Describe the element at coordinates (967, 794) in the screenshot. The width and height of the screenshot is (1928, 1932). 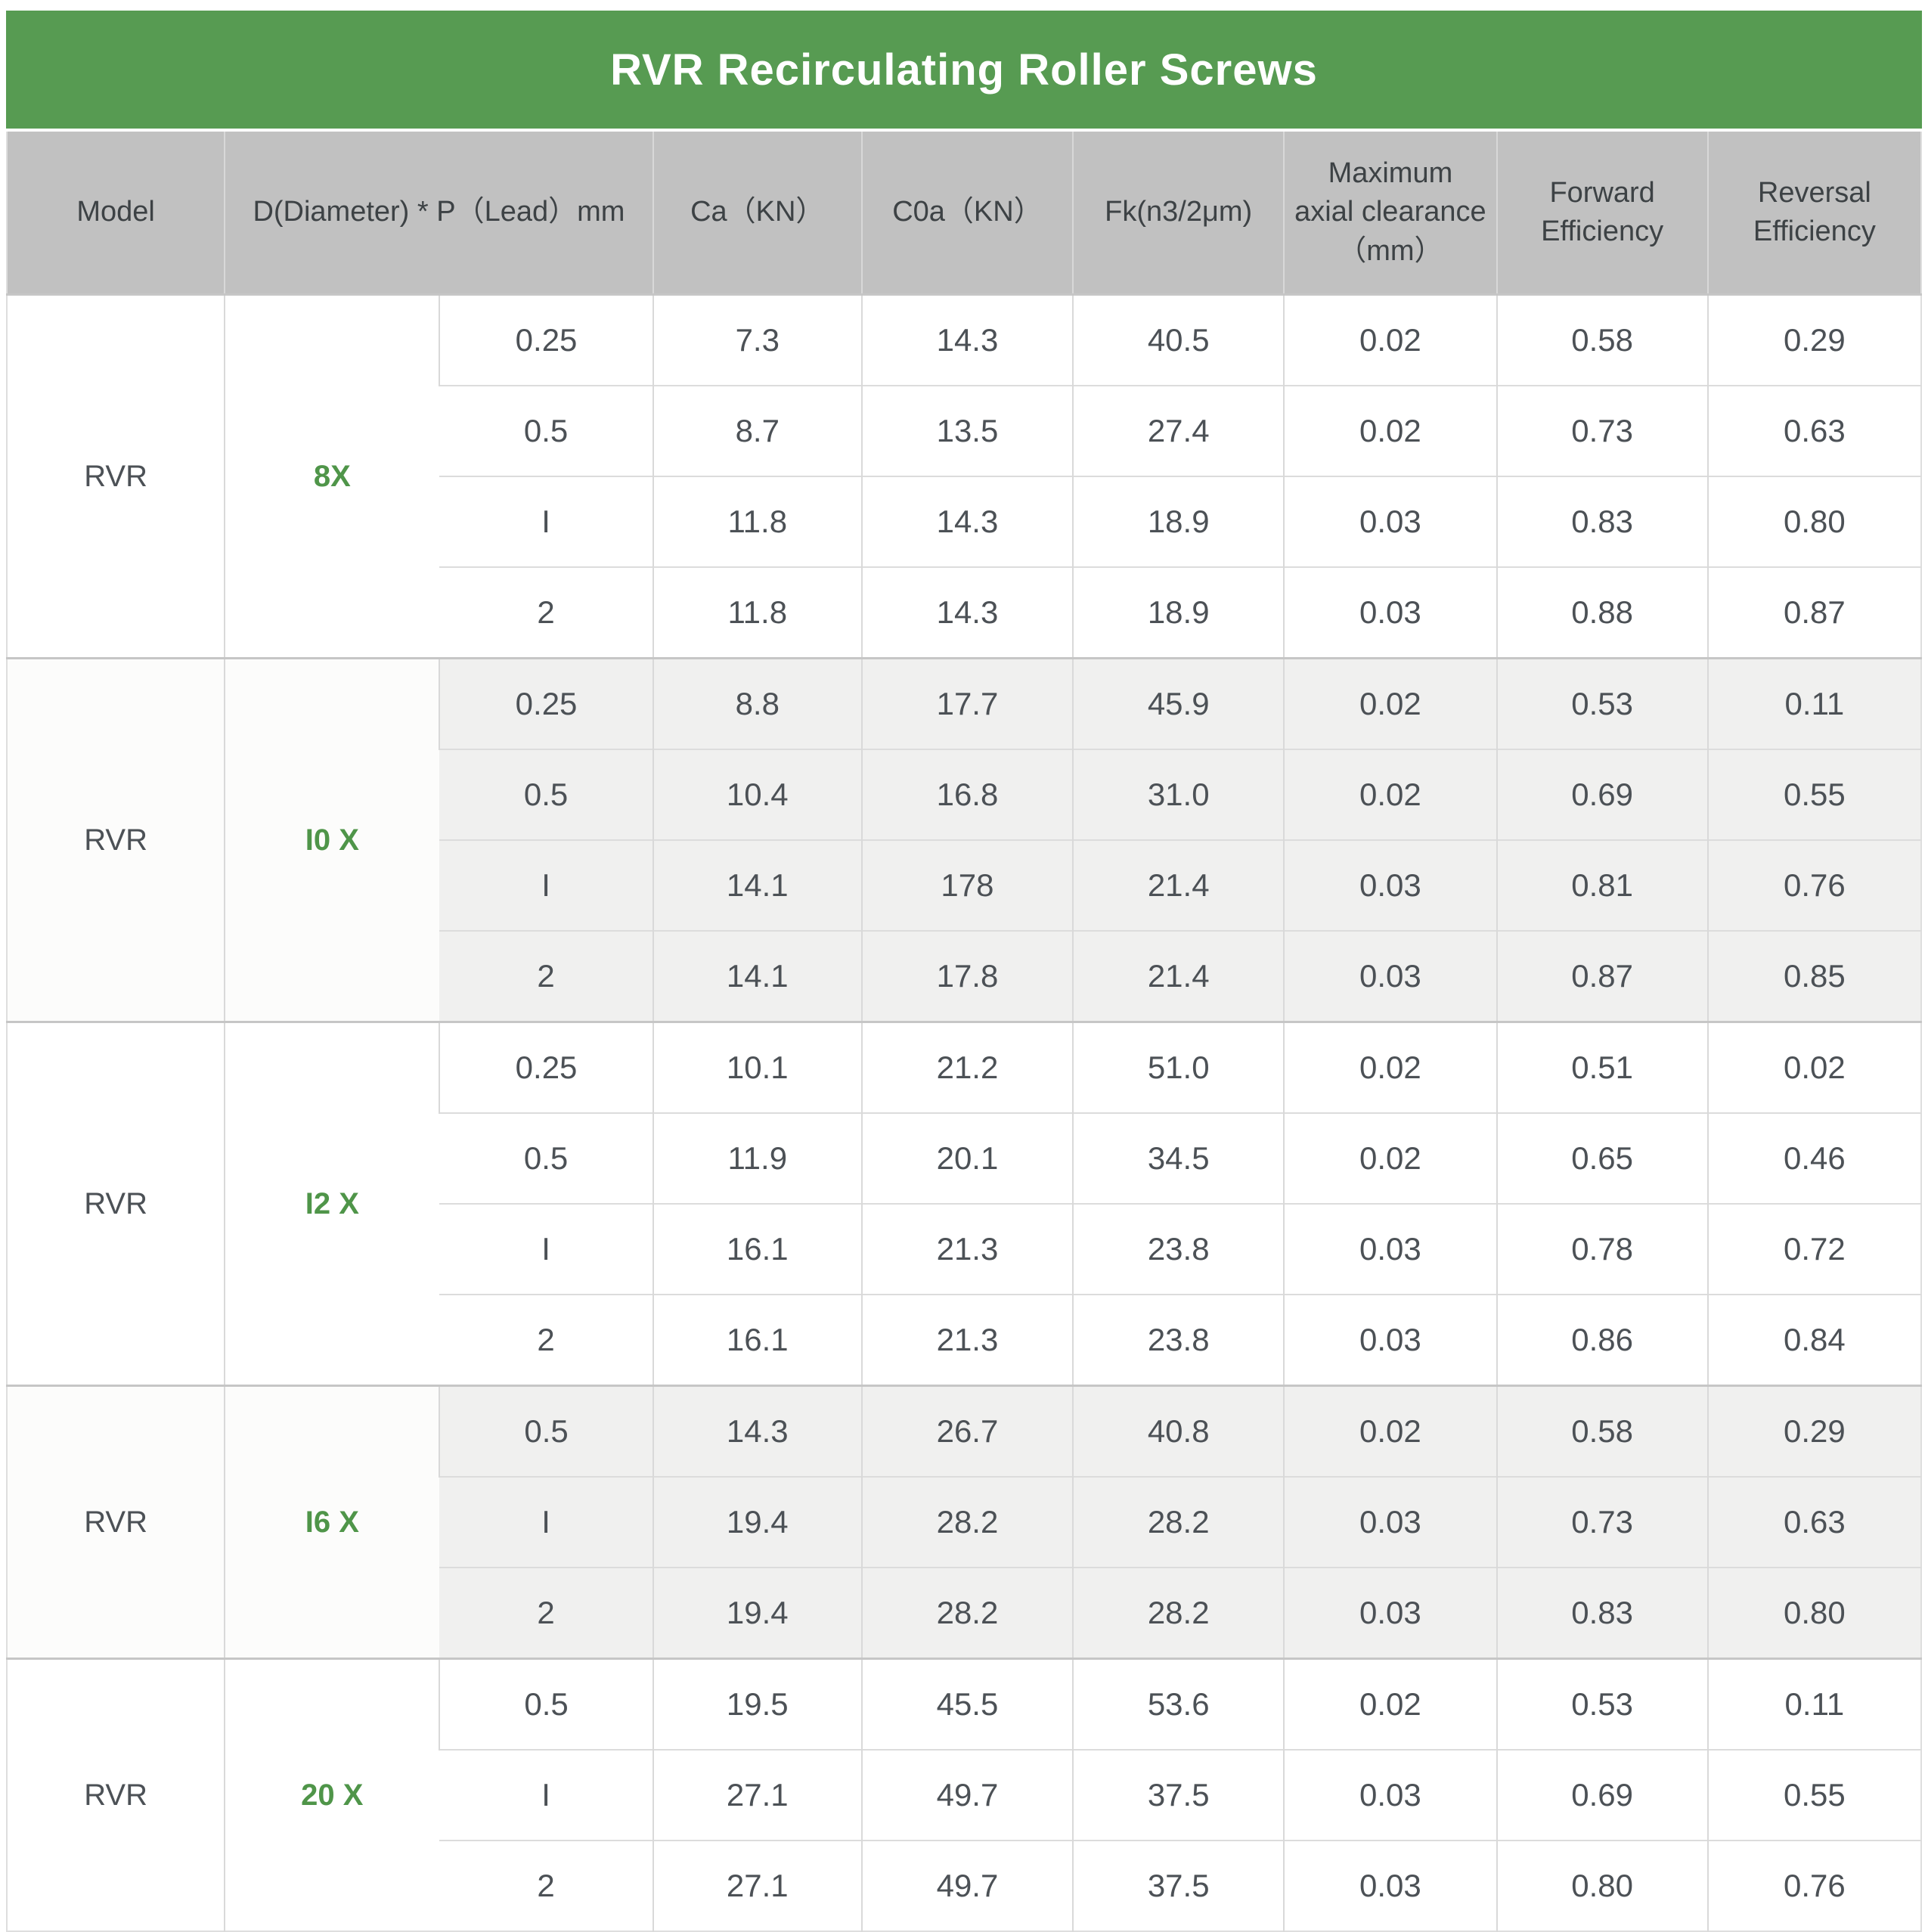
I see `value-cell: 16.8` at that location.